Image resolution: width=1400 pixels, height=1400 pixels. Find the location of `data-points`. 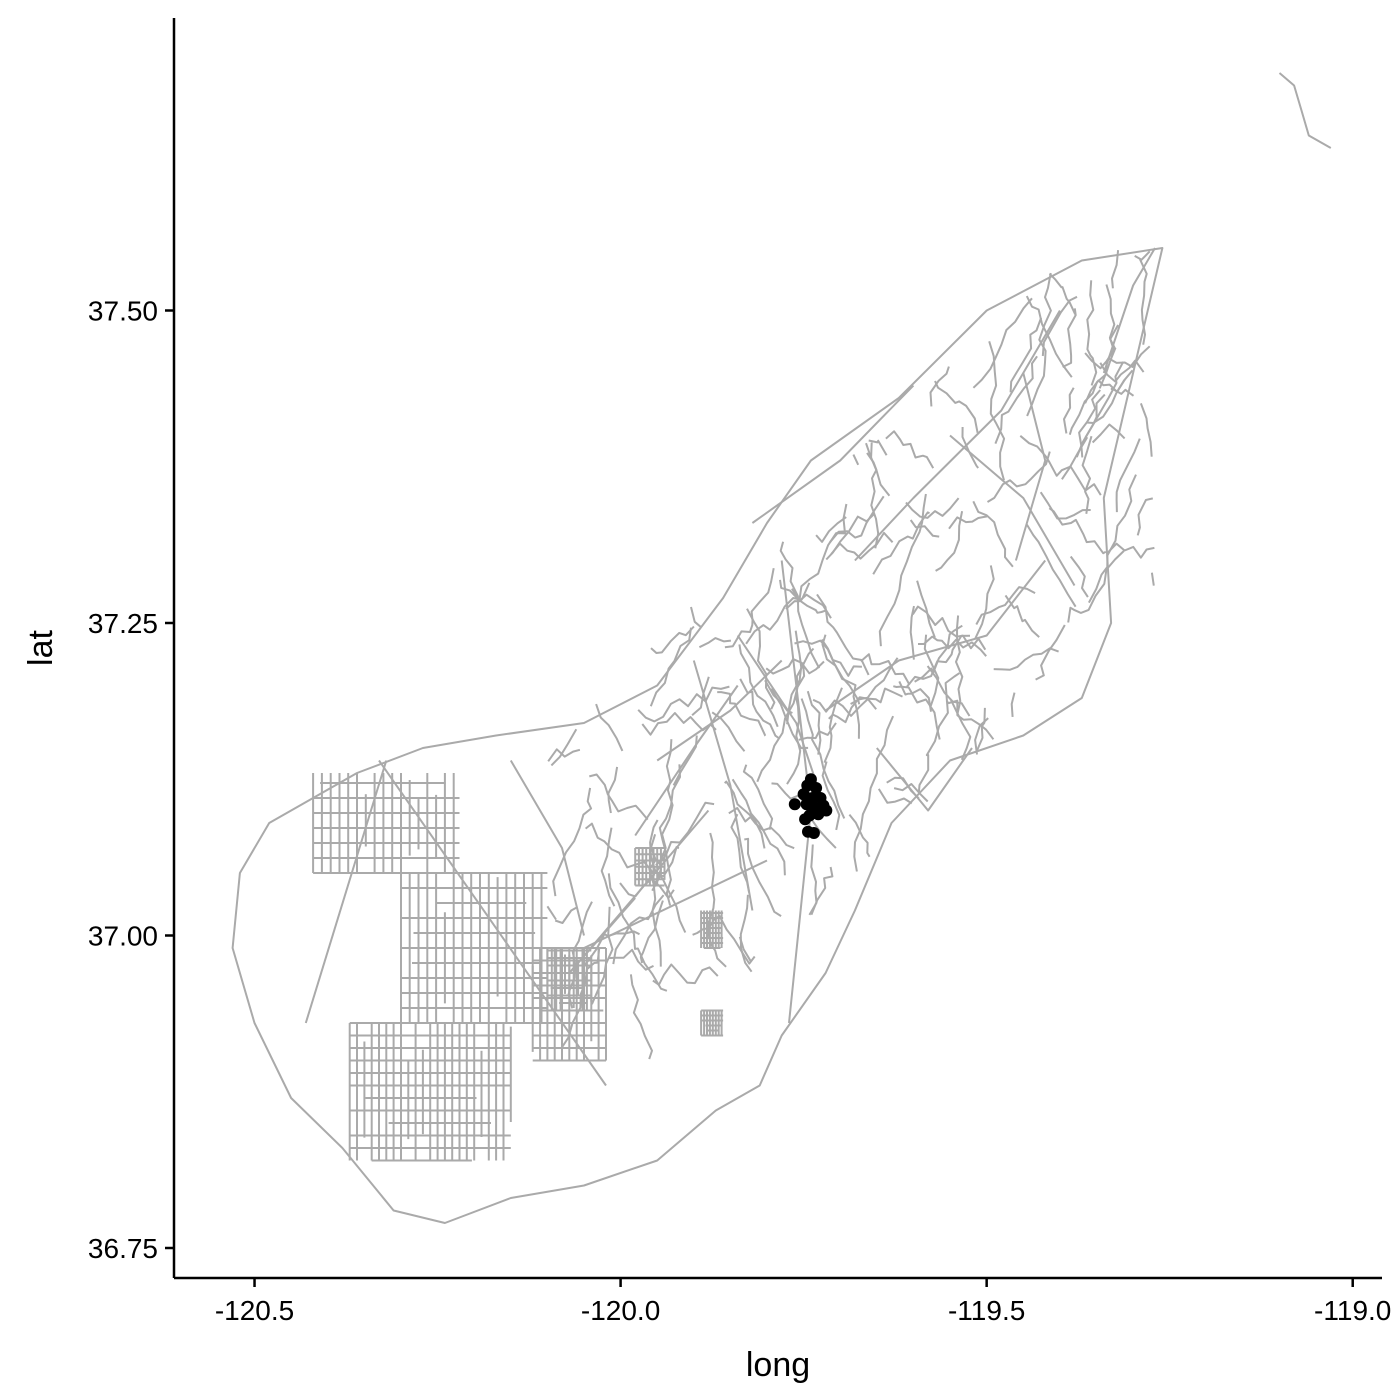

data-points is located at coordinates (810, 806).